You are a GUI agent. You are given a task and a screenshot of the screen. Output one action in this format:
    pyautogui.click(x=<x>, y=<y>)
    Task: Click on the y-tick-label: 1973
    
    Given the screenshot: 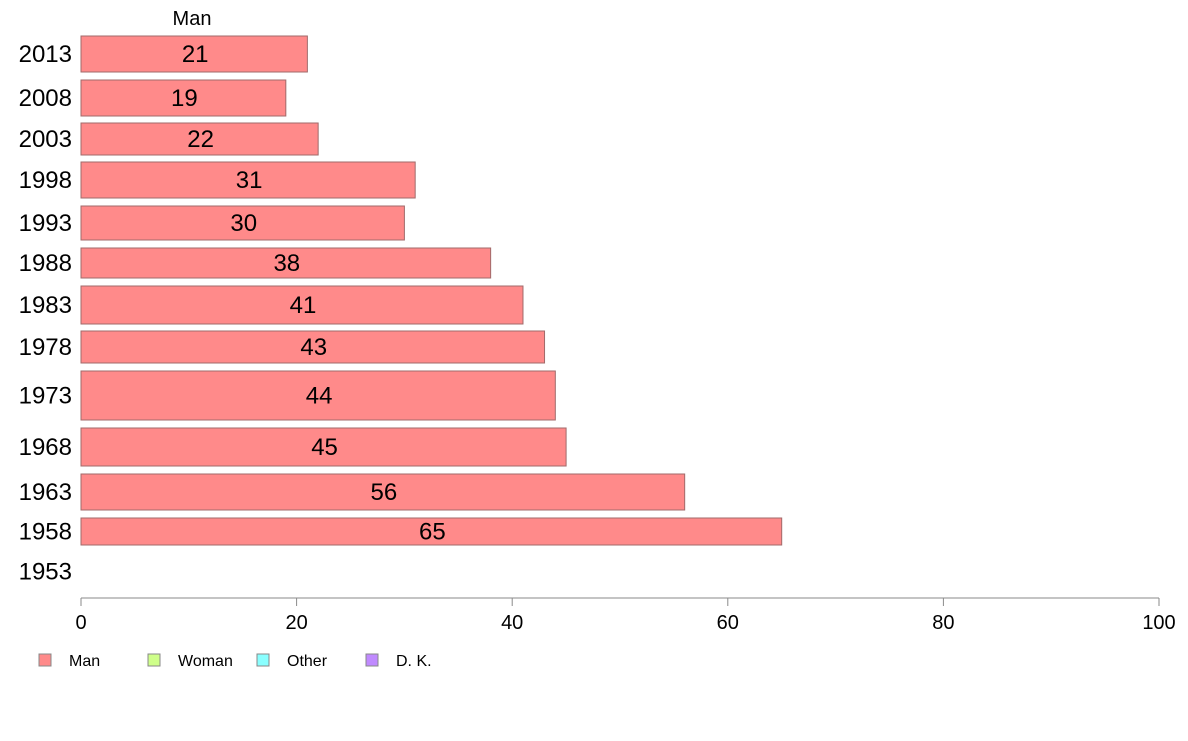 What is the action you would take?
    pyautogui.click(x=45, y=396)
    